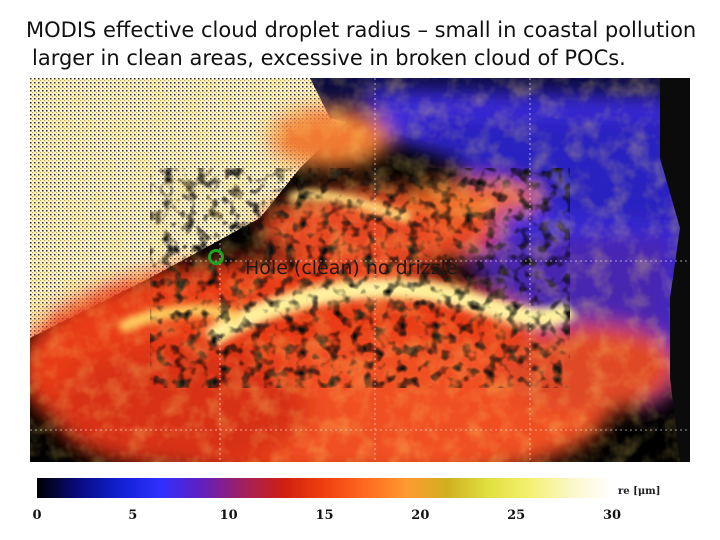 The height and width of the screenshot is (540, 720). Describe the element at coordinates (228, 515) in the screenshot. I see `colorbar-tick-10: 10` at that location.